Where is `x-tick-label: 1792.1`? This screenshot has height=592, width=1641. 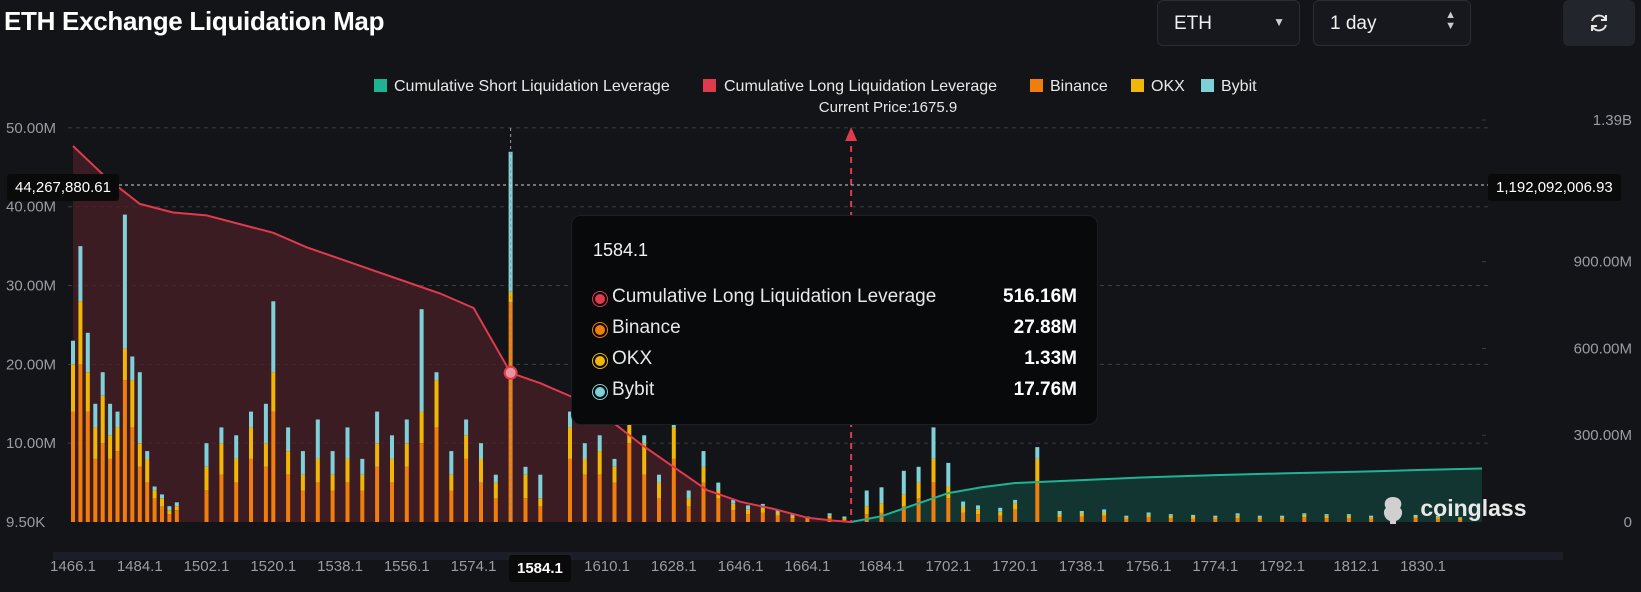
x-tick-label: 1792.1 is located at coordinates (1282, 566).